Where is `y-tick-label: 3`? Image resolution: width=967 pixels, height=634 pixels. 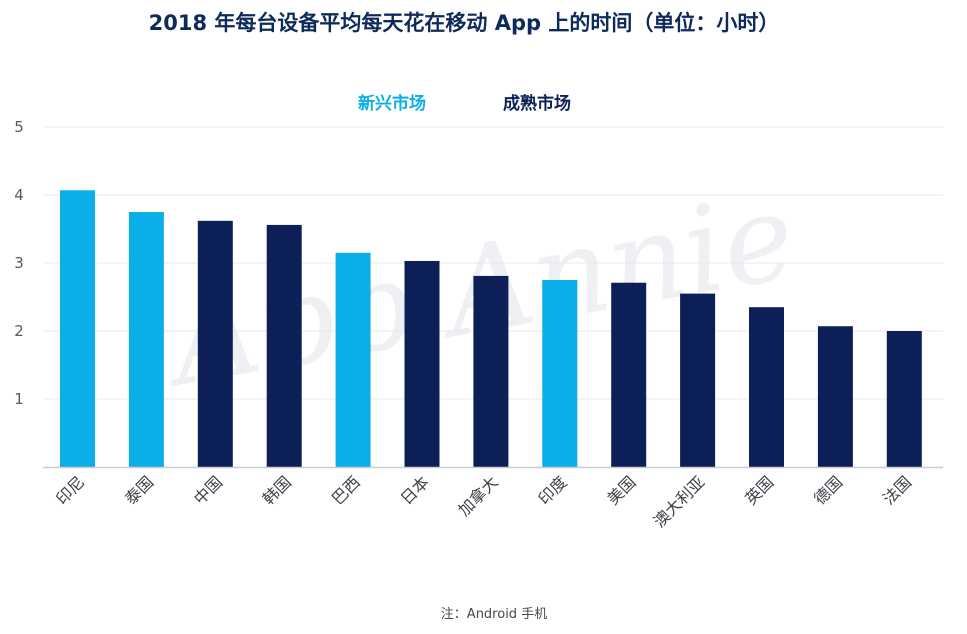
y-tick-label: 3 is located at coordinates (19, 263).